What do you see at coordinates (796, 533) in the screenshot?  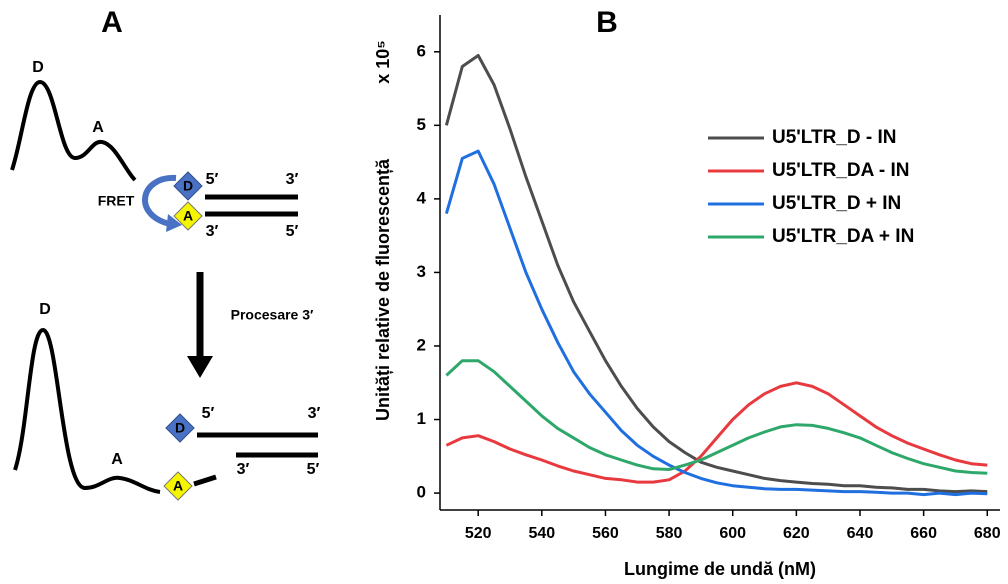 I see `x-tick-label: 620` at bounding box center [796, 533].